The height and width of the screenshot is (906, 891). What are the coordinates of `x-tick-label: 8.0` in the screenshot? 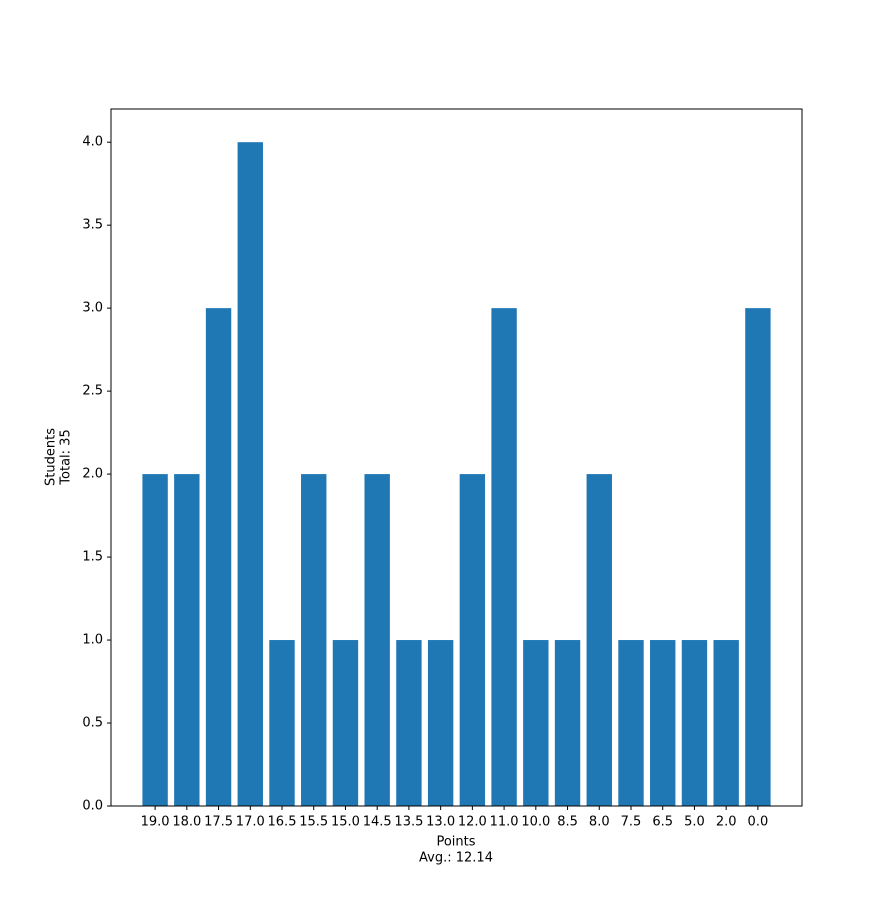 It's located at (599, 822).